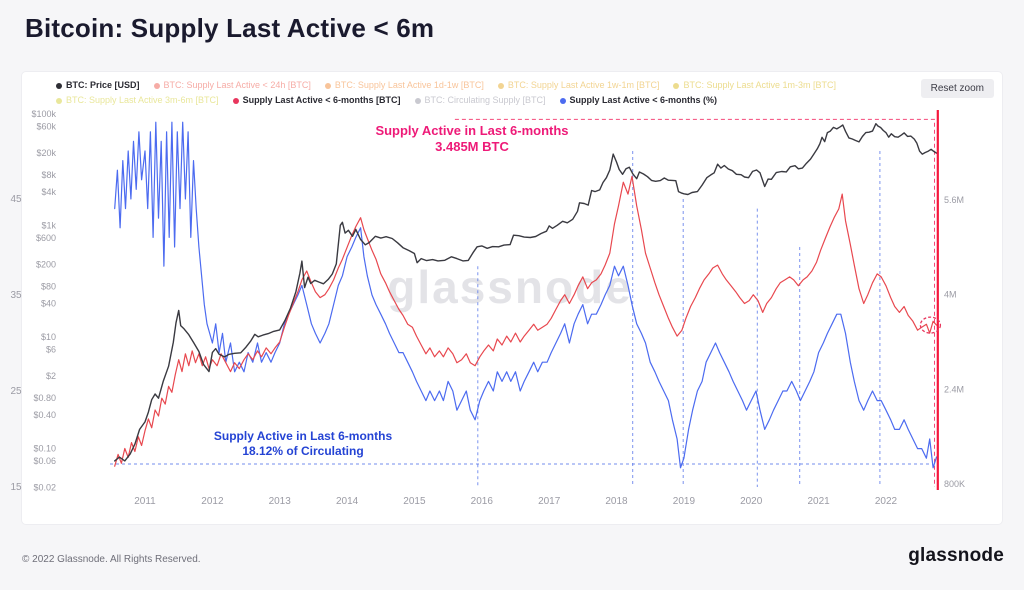 Image resolution: width=1024 pixels, height=590 pixels. Describe the element at coordinates (954, 200) in the screenshot. I see `supply-axis-tick: 5.6M` at that location.